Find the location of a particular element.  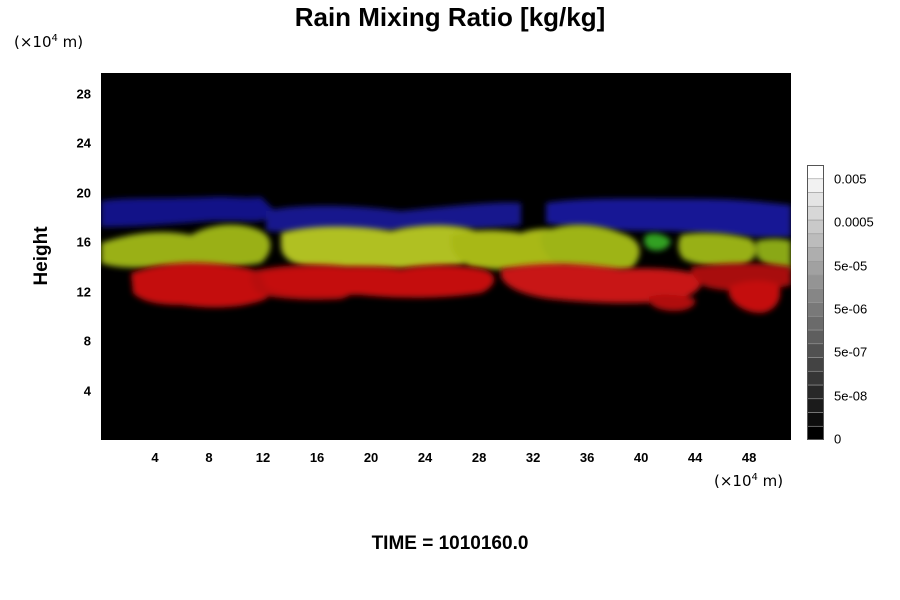

y-tick-label: 8 is located at coordinates (87, 341).